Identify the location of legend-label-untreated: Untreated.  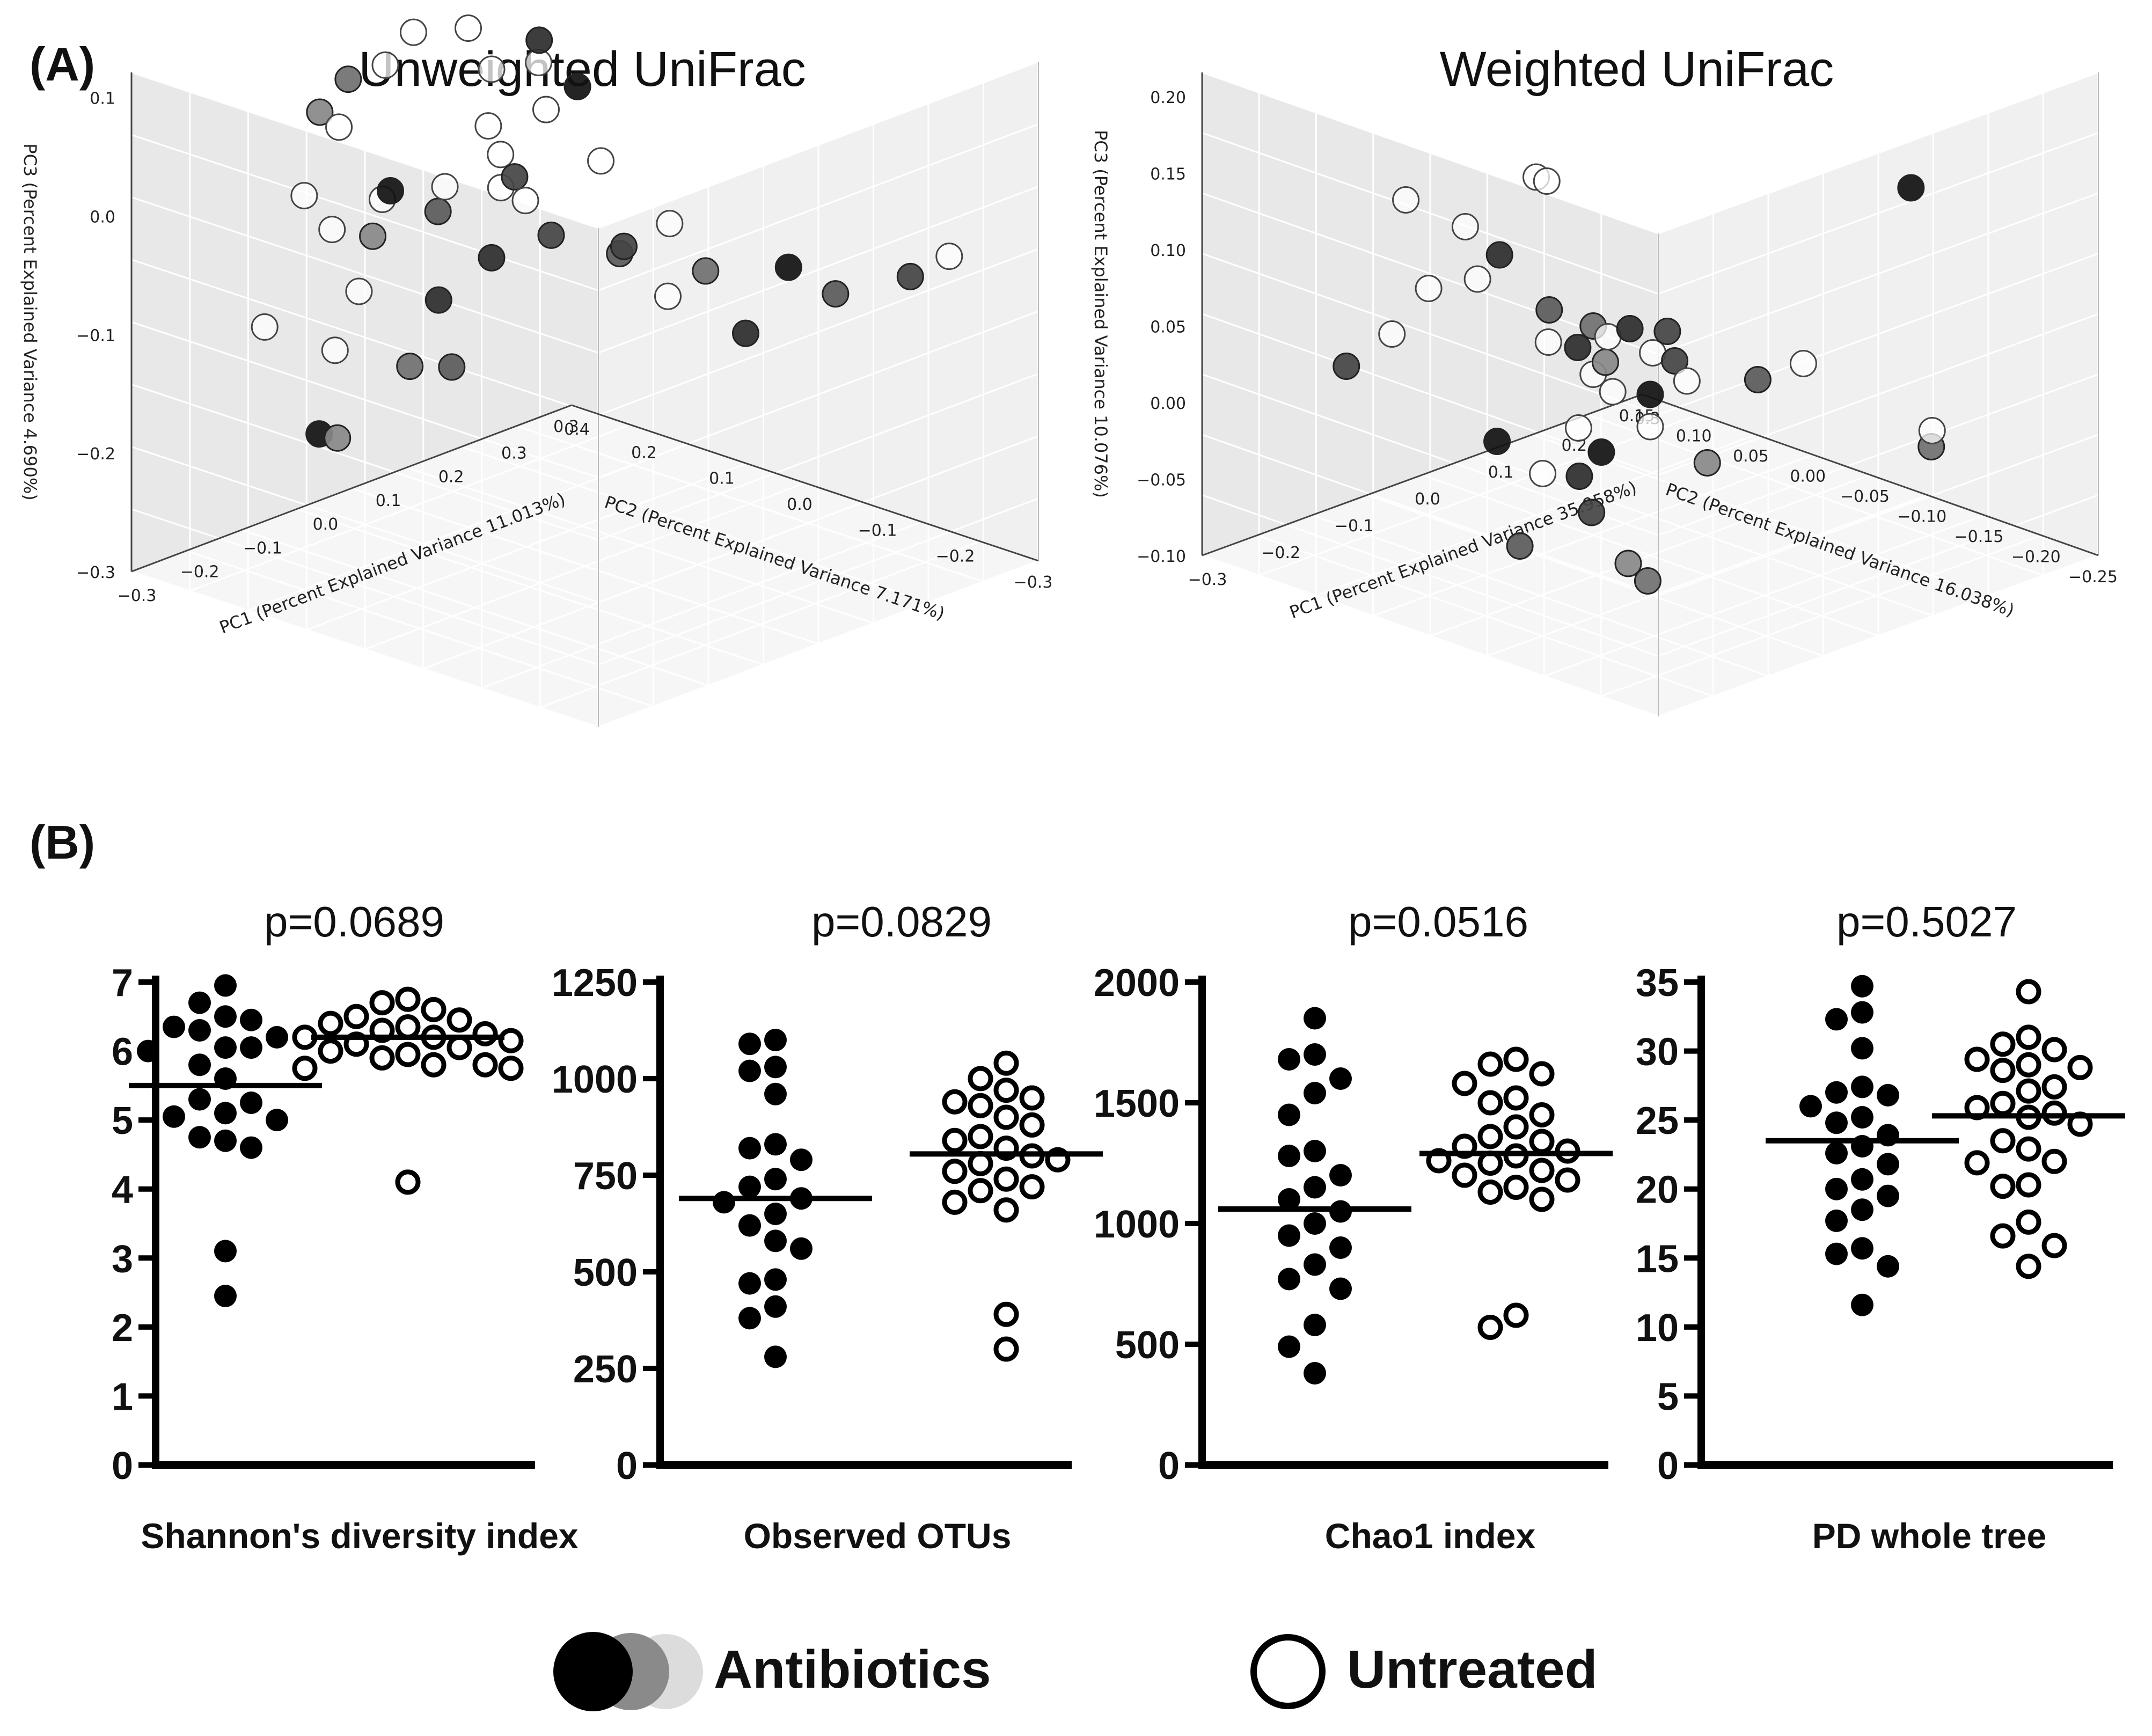
(1472, 1669).